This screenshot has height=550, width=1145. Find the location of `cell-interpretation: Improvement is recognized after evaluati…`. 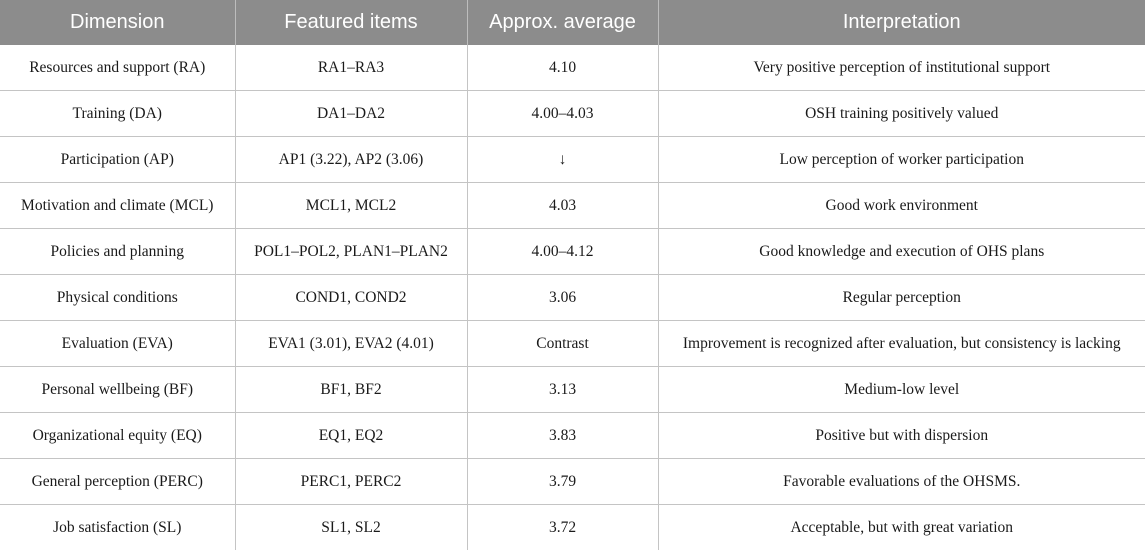

cell-interpretation: Improvement is recognized after evaluati… is located at coordinates (901, 344).